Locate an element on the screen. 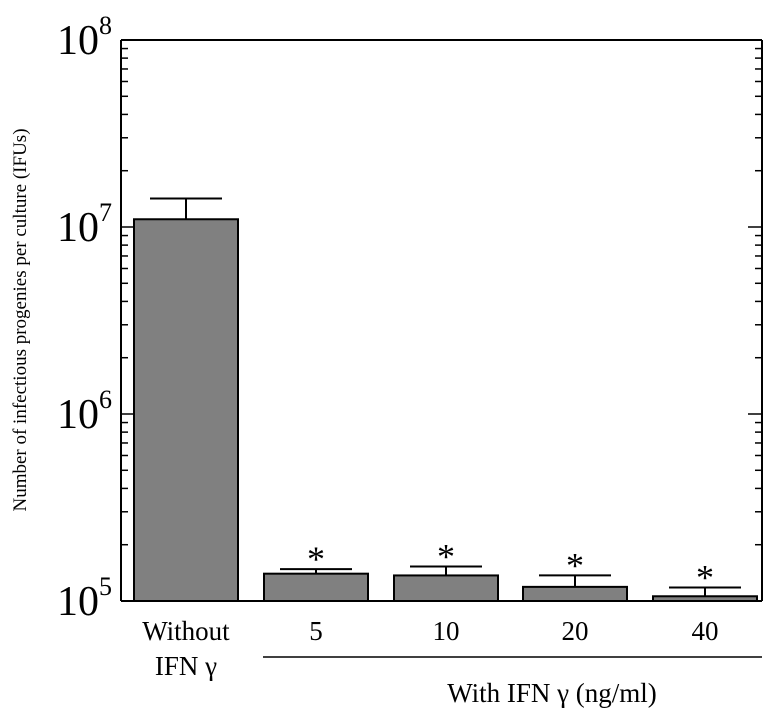  y-tick-exponent: 8 is located at coordinates (105, 25).